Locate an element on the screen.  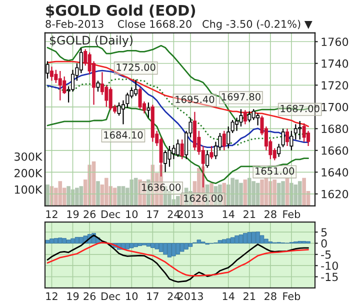
y-tick-label: 1760 is located at coordinates (335, 42).